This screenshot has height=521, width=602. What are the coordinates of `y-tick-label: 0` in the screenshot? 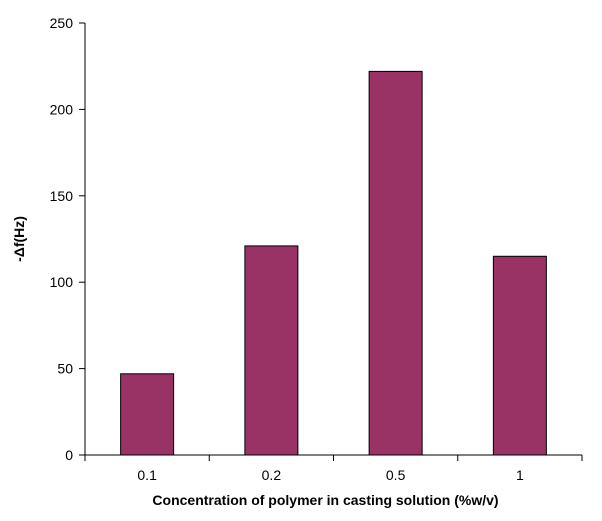 It's located at (69, 455).